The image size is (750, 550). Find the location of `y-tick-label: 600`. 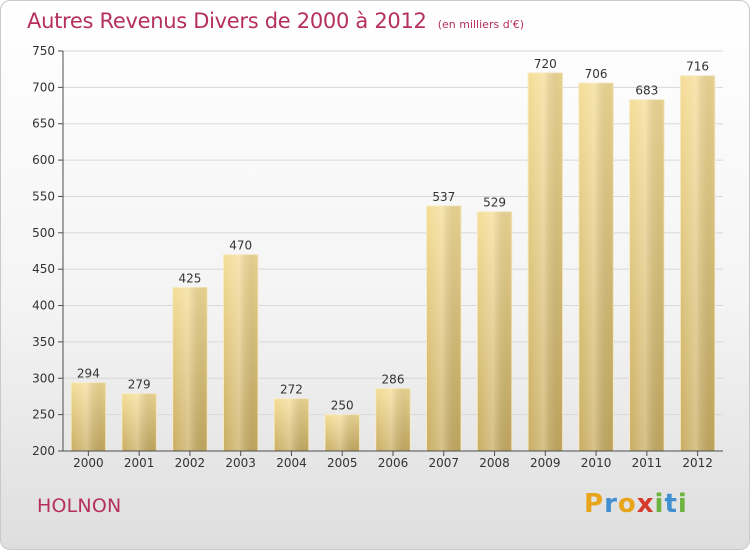

y-tick-label: 600 is located at coordinates (43, 160).